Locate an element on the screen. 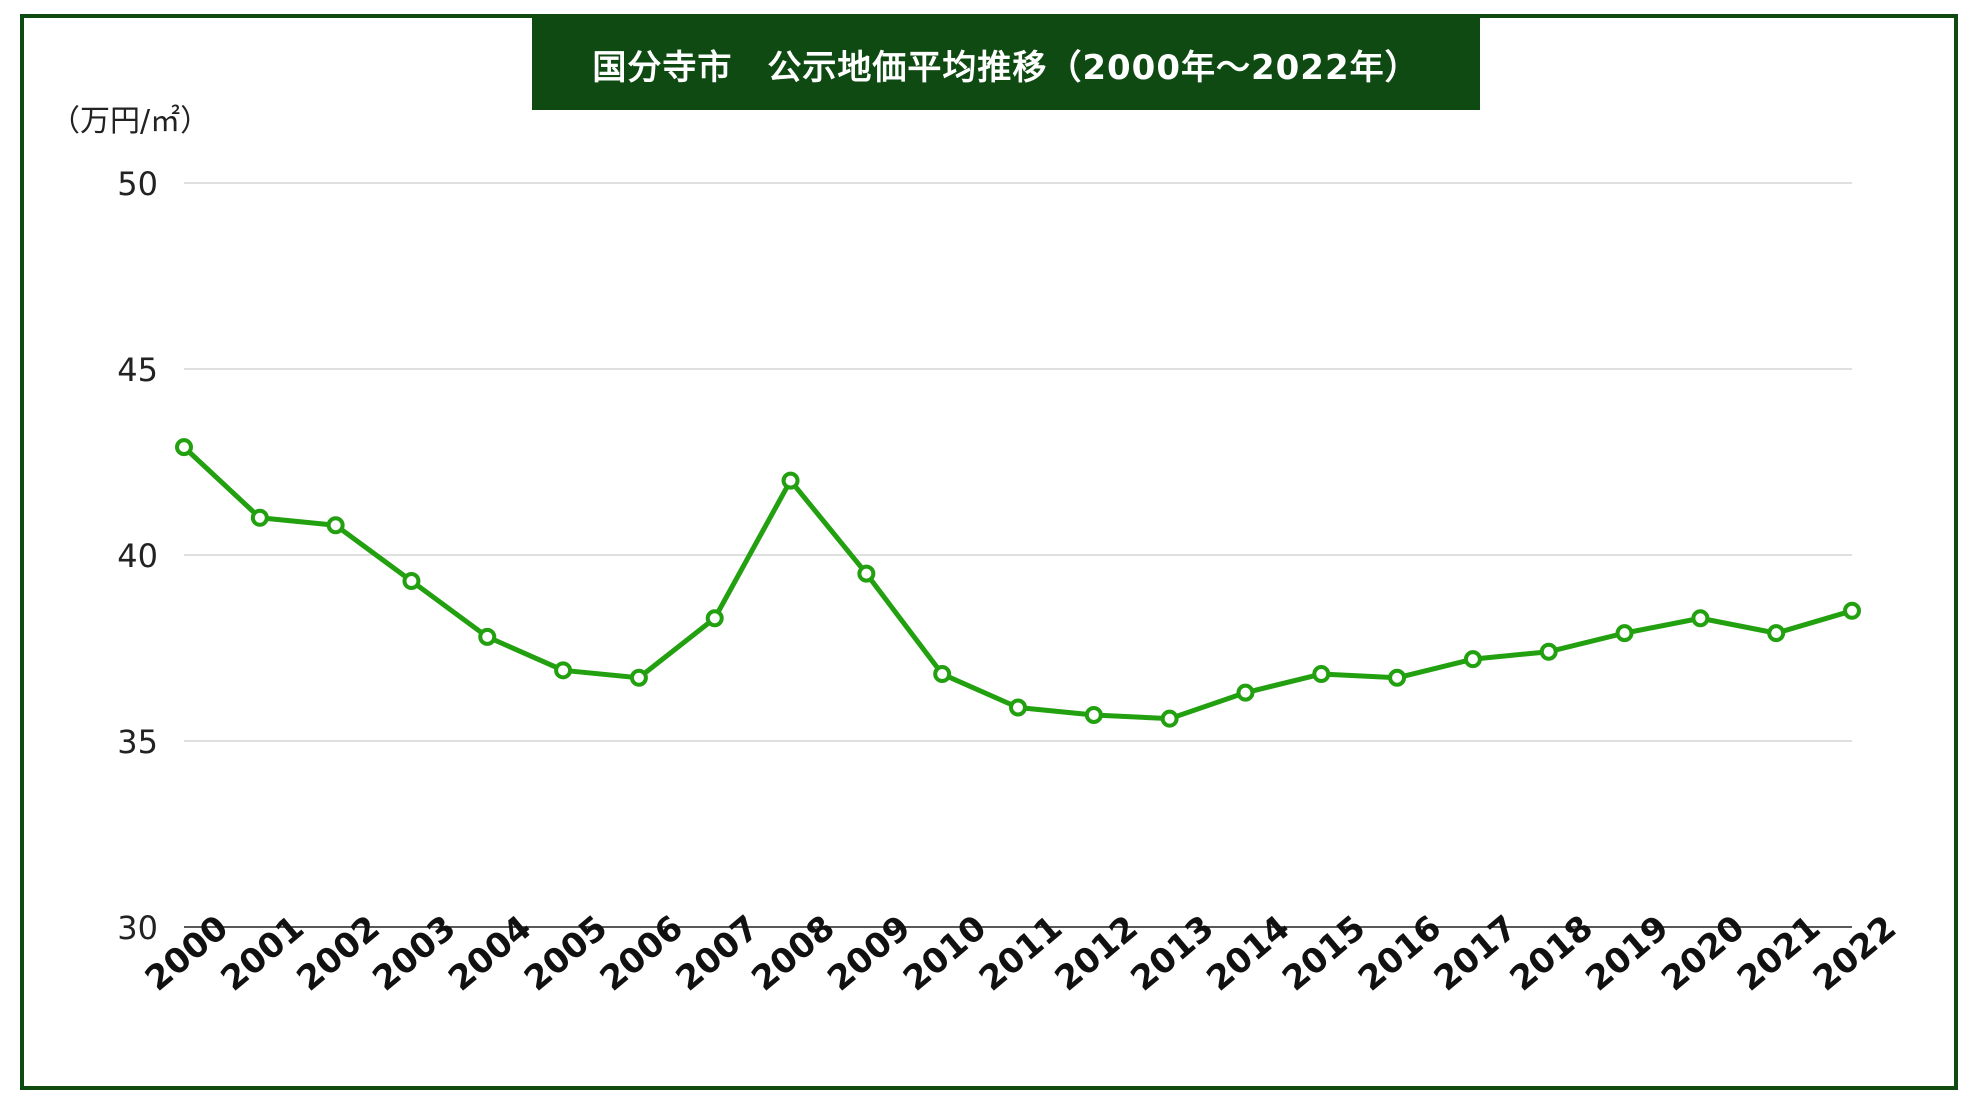  x-tick-label: 2016 is located at coordinates (1400, 953).